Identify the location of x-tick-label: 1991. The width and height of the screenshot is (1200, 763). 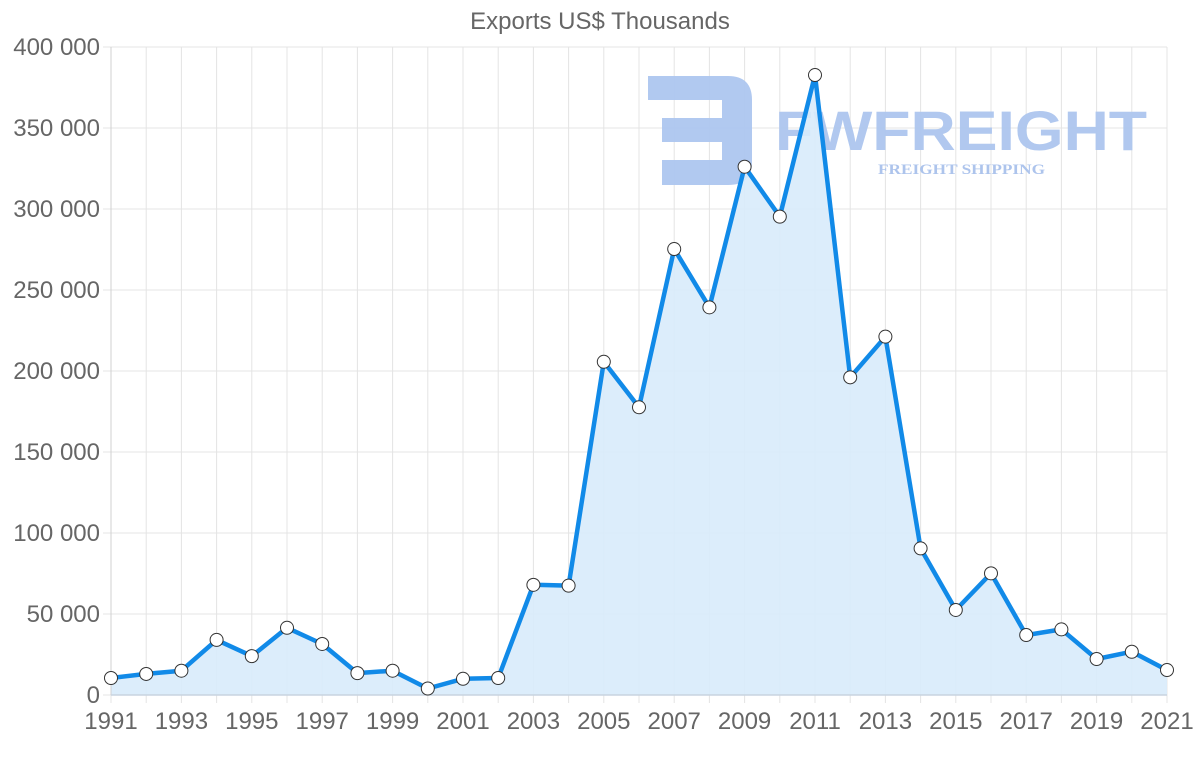
(110, 721).